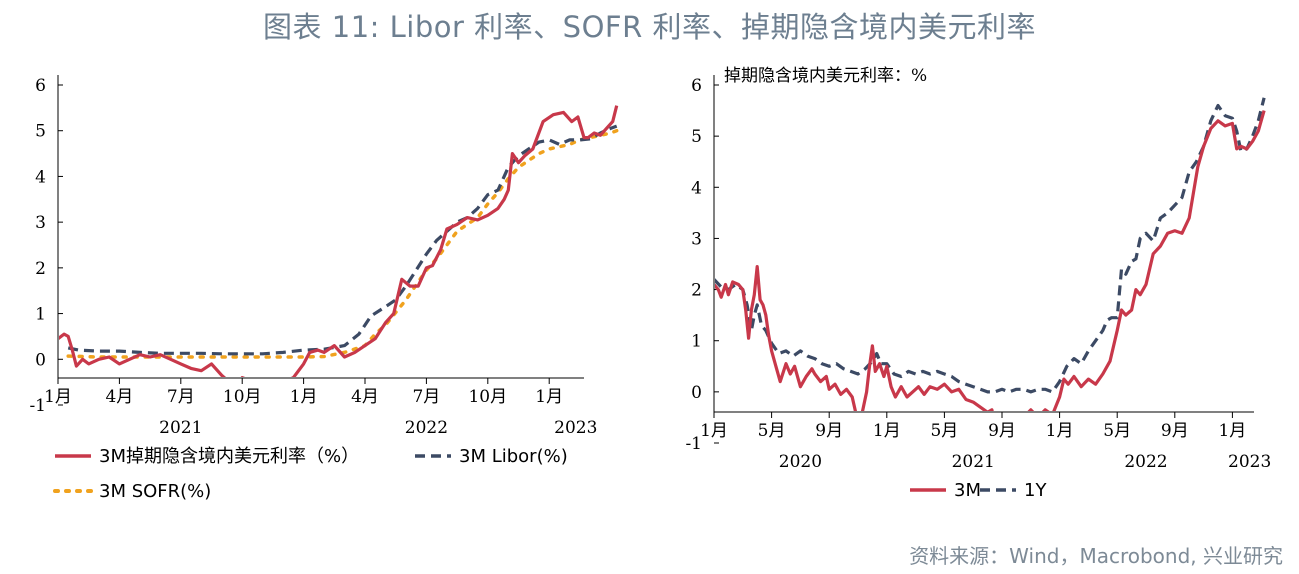 This screenshot has width=1299, height=574. What do you see at coordinates (800, 462) in the screenshot?
I see `year-label: 2020` at bounding box center [800, 462].